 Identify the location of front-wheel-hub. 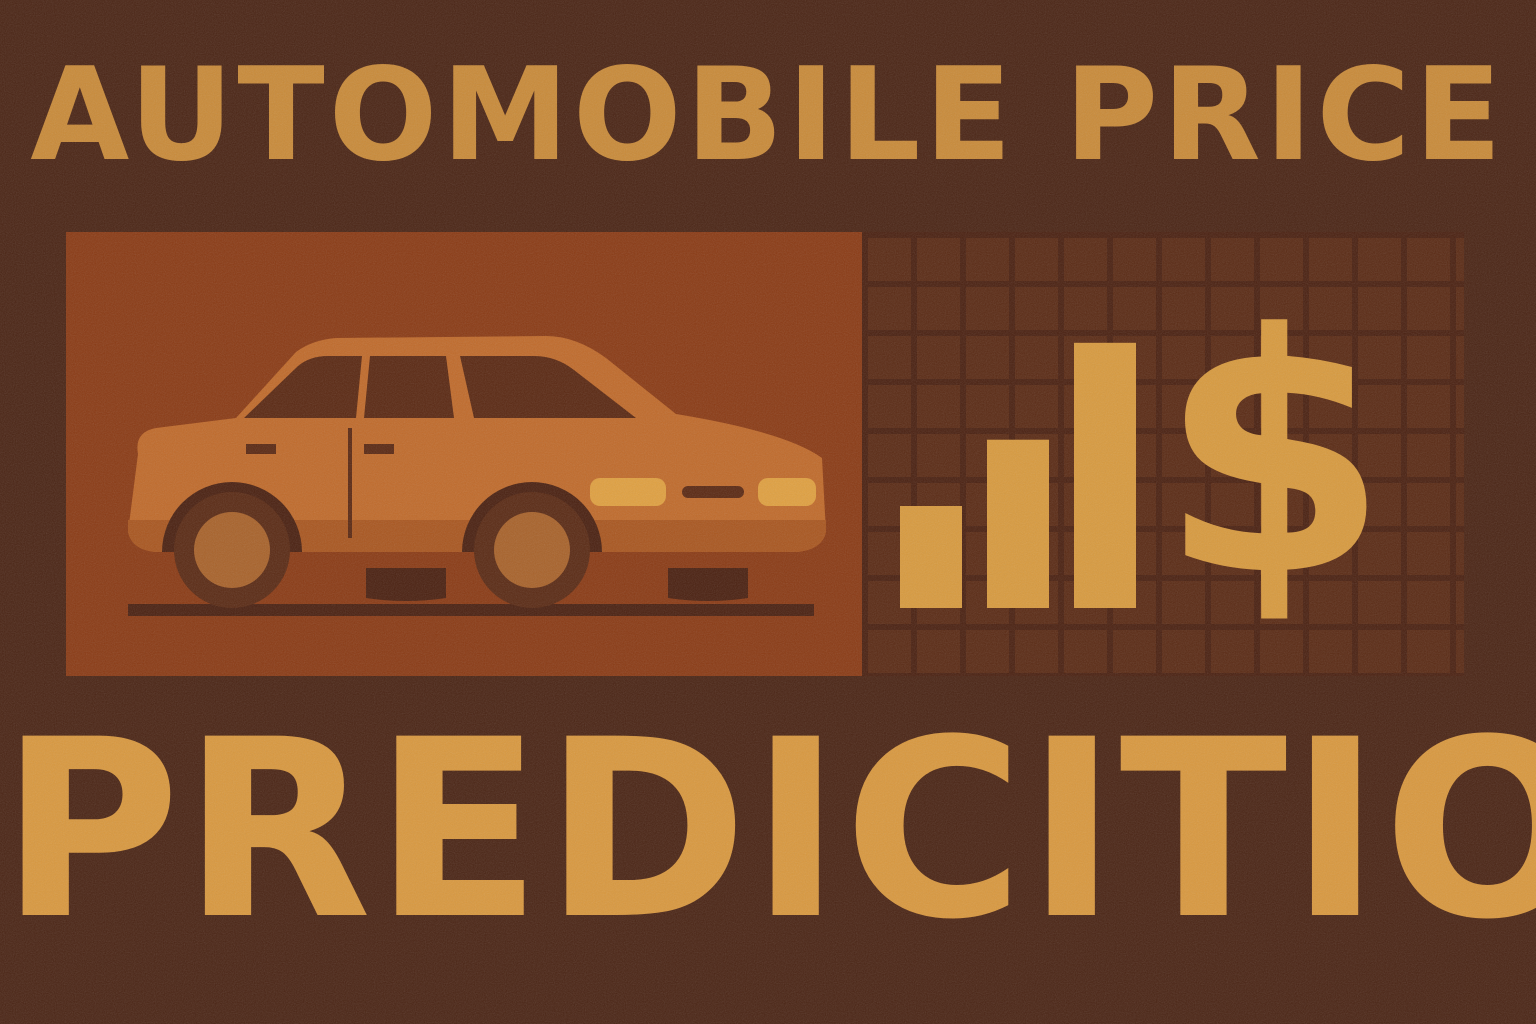
(532, 550).